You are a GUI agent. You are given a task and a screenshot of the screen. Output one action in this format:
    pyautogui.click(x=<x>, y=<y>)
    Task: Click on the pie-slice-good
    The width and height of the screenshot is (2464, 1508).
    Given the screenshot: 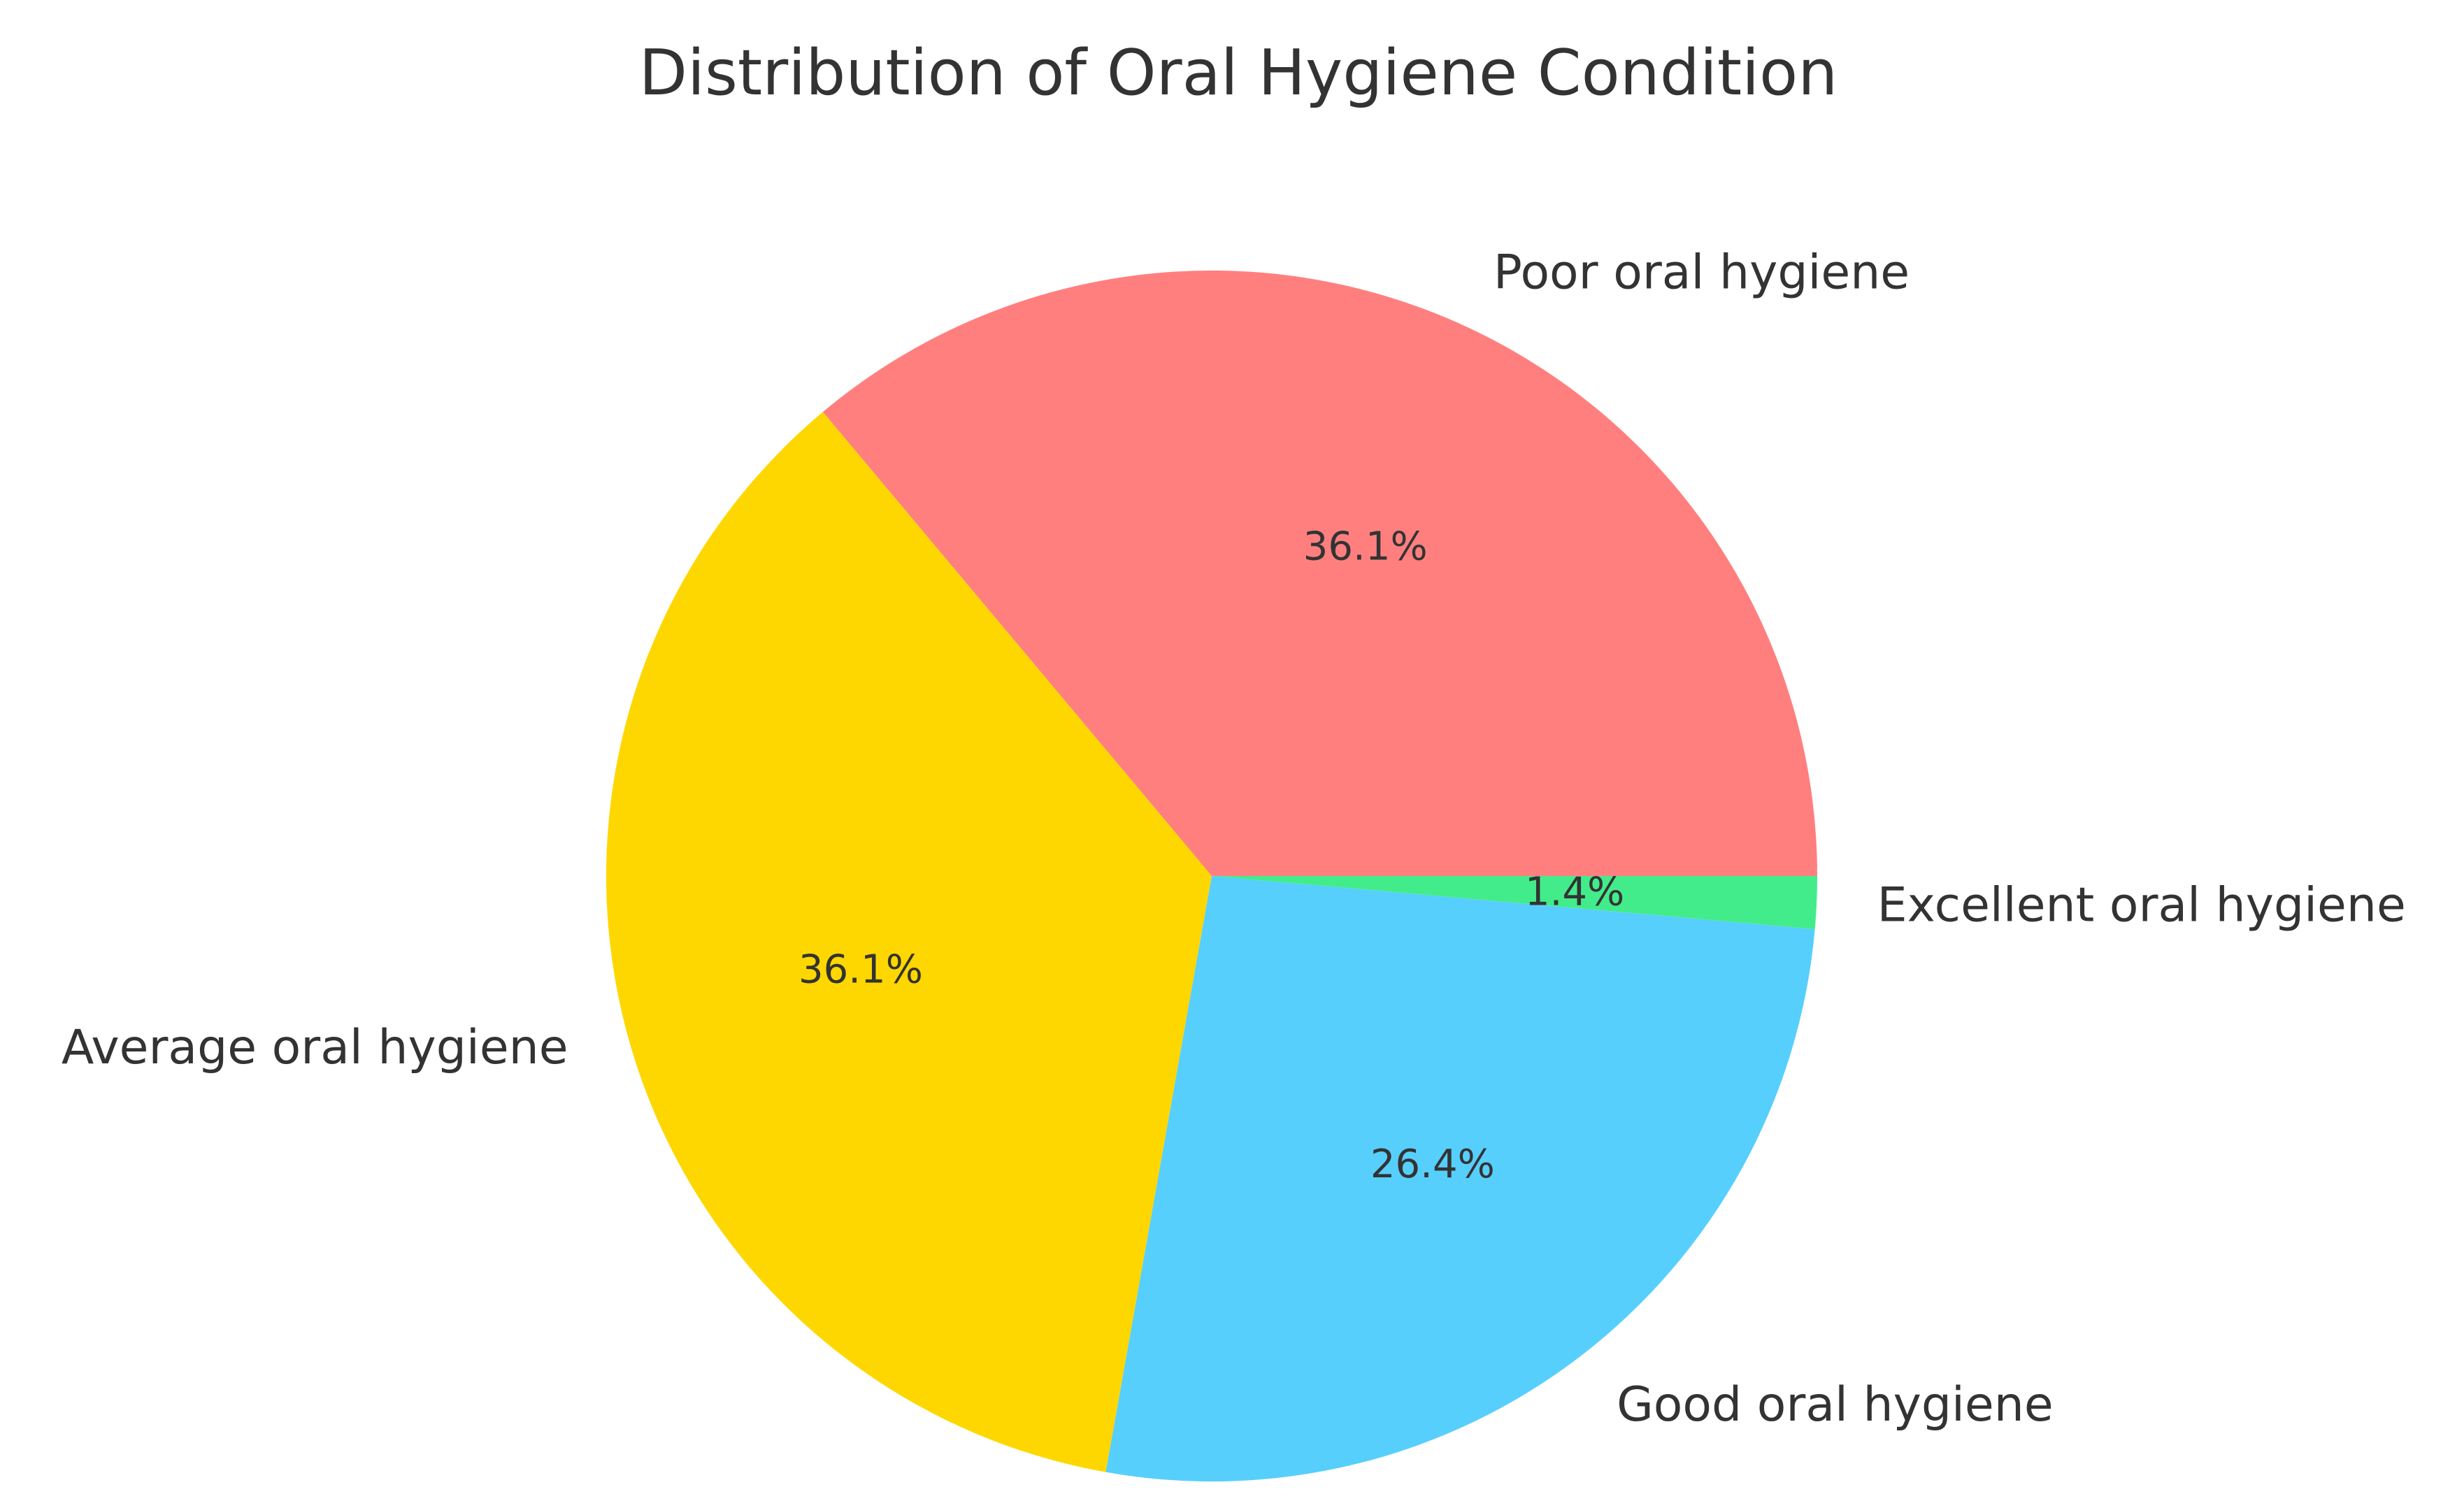 What is the action you would take?
    pyautogui.click(x=1460, y=1179)
    